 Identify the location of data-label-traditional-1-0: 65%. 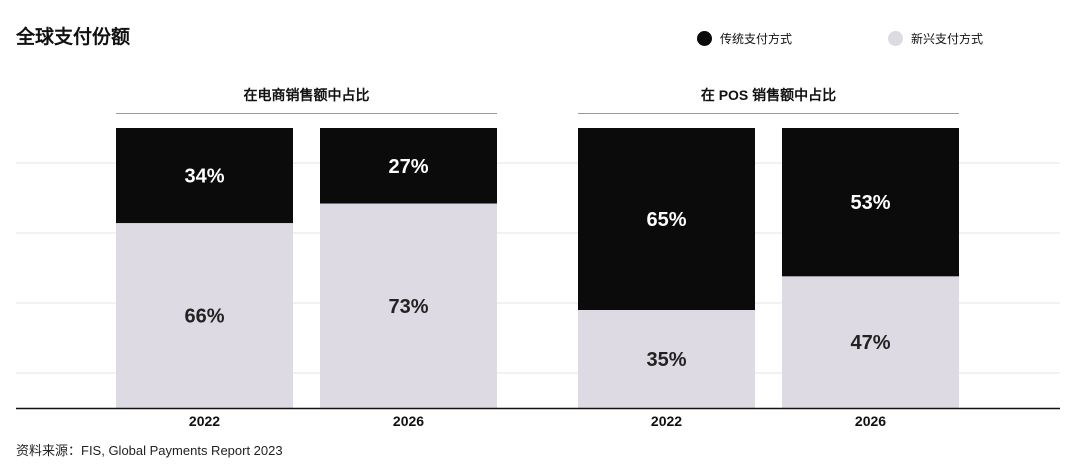
(666, 220).